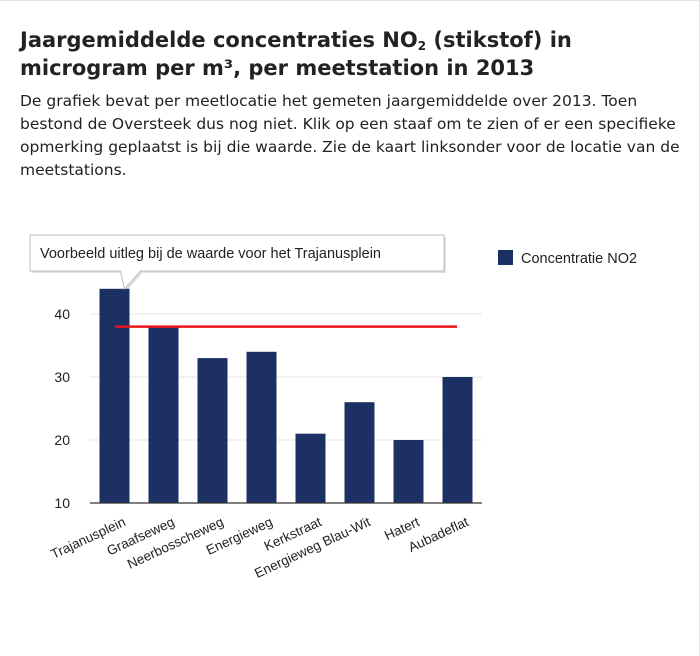 This screenshot has height=656, width=700. Describe the element at coordinates (114, 395) in the screenshot. I see `bar-trajanusplein` at that location.